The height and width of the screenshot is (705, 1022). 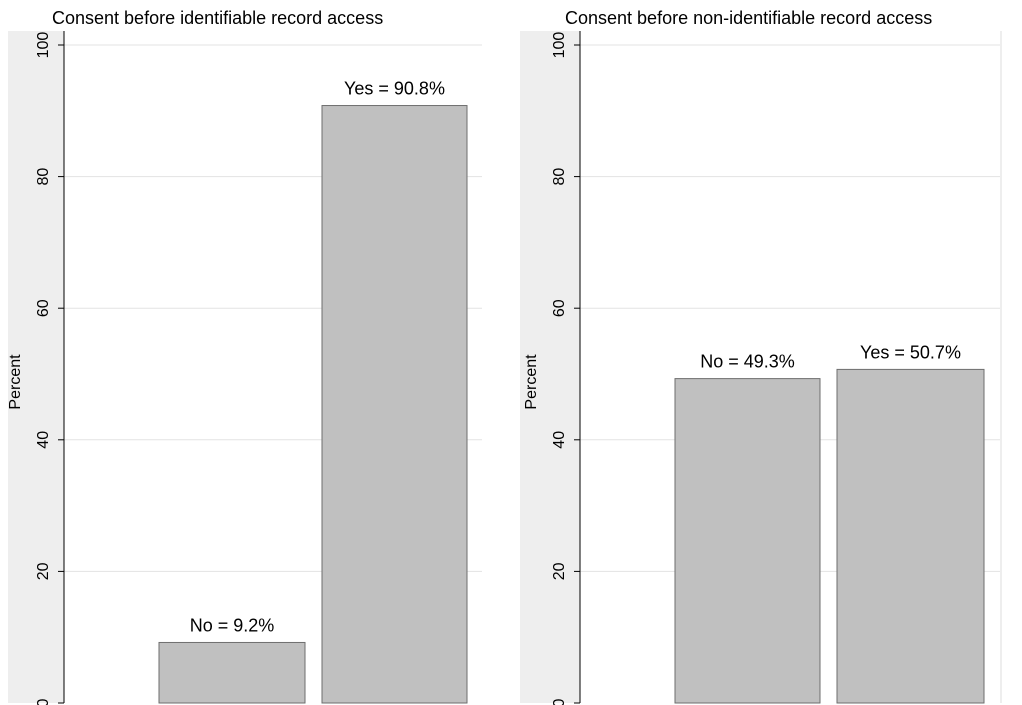 What do you see at coordinates (43, 571) in the screenshot?
I see `panel-1-y-tick-label-20: 20` at bounding box center [43, 571].